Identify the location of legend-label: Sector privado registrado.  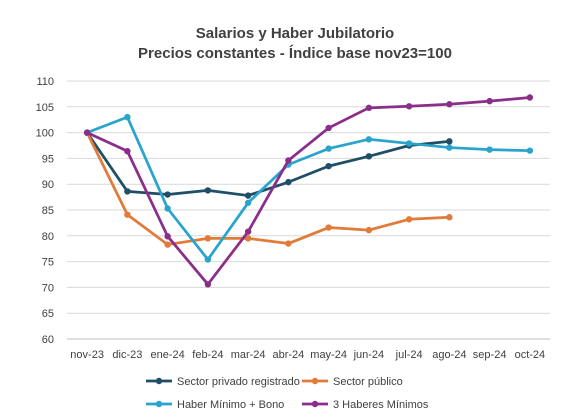
(238, 382).